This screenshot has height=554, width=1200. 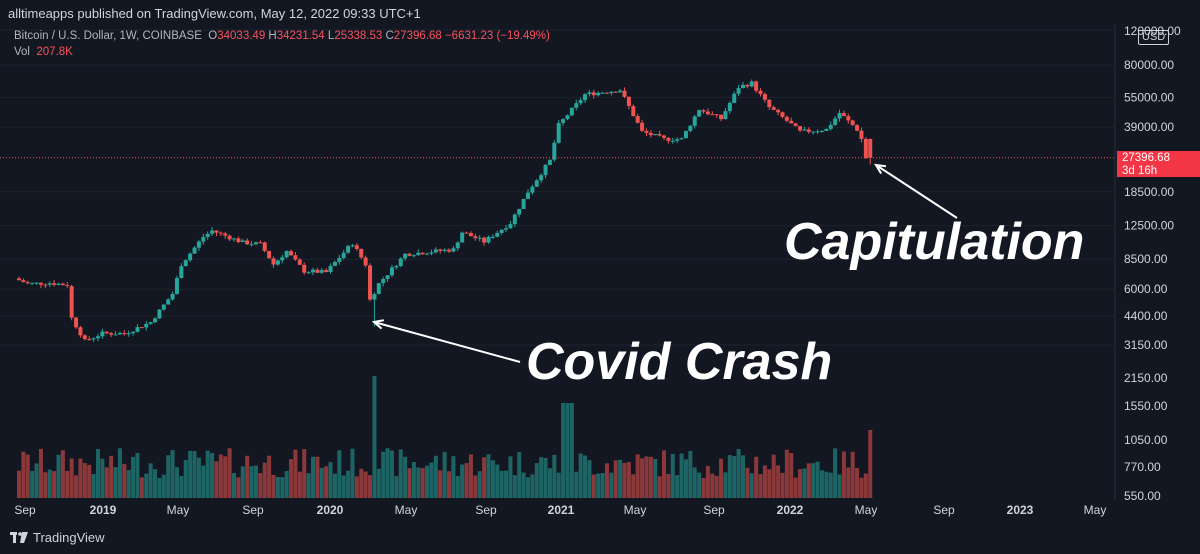 I want to click on low-label: L, so click(x=331, y=36).